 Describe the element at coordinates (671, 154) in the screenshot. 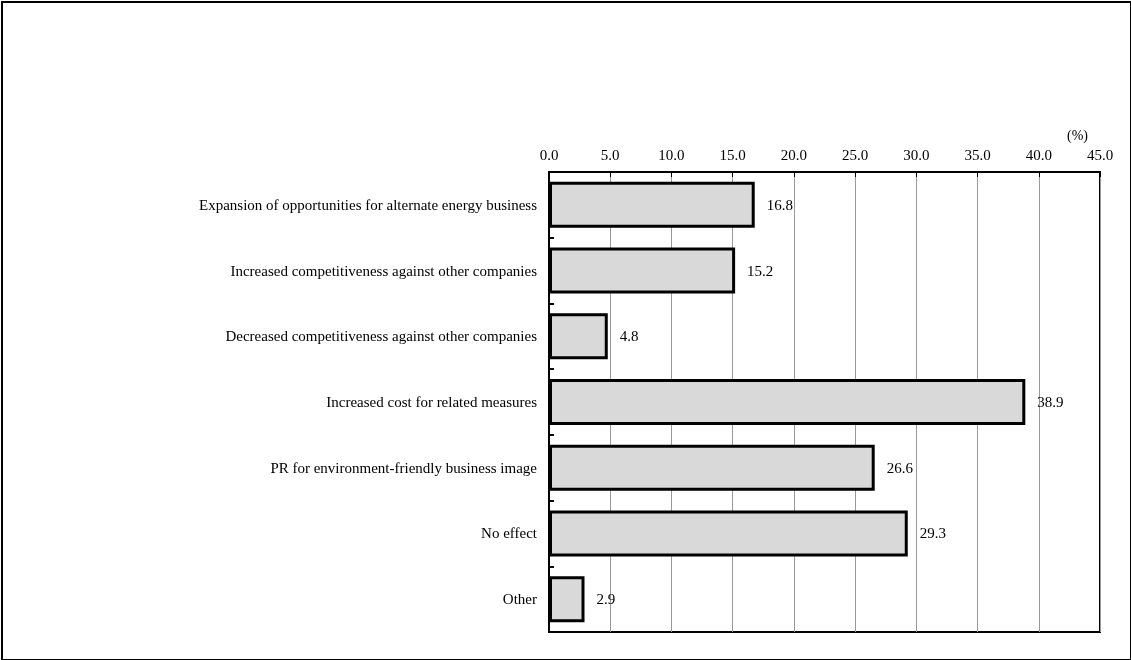

I see `x-tick-label: 10.0` at that location.